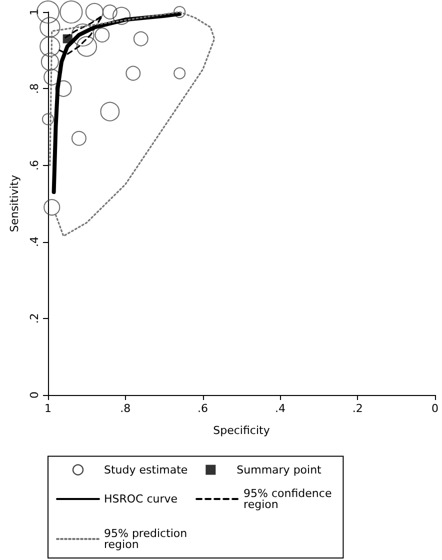 This screenshot has width=442, height=560. Describe the element at coordinates (34, 12) in the screenshot. I see `y-tick-label: 1` at that location.